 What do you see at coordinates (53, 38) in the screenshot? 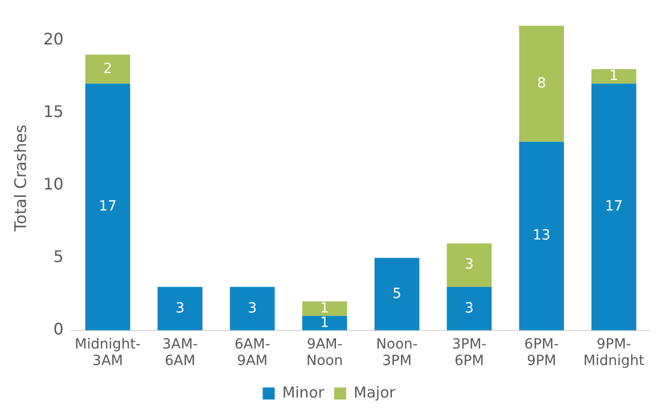
I see `y-tick-label: 20` at bounding box center [53, 38].